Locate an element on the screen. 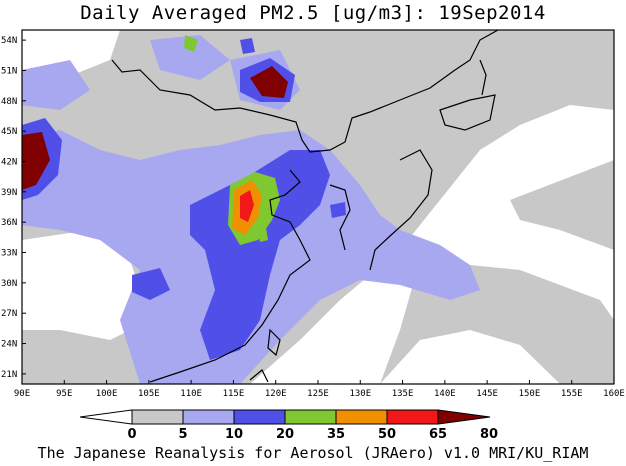  lon-label: 125E is located at coordinates (318, 394).